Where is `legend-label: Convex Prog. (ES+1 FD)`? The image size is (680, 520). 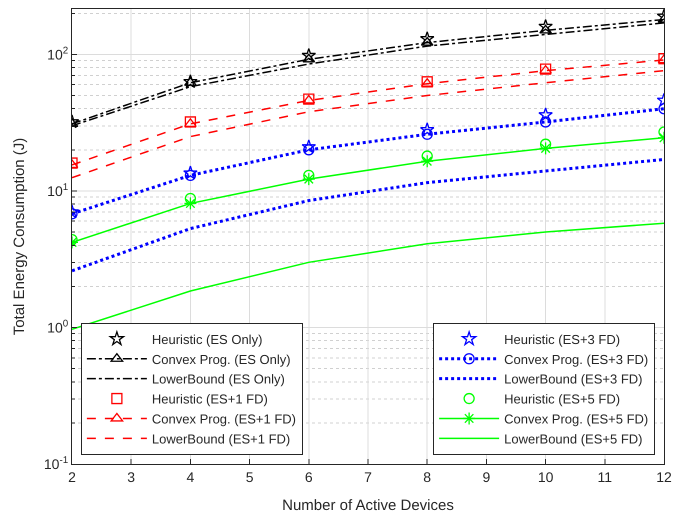 legend-label: Convex Prog. (ES+1 FD) is located at coordinates (224, 419).